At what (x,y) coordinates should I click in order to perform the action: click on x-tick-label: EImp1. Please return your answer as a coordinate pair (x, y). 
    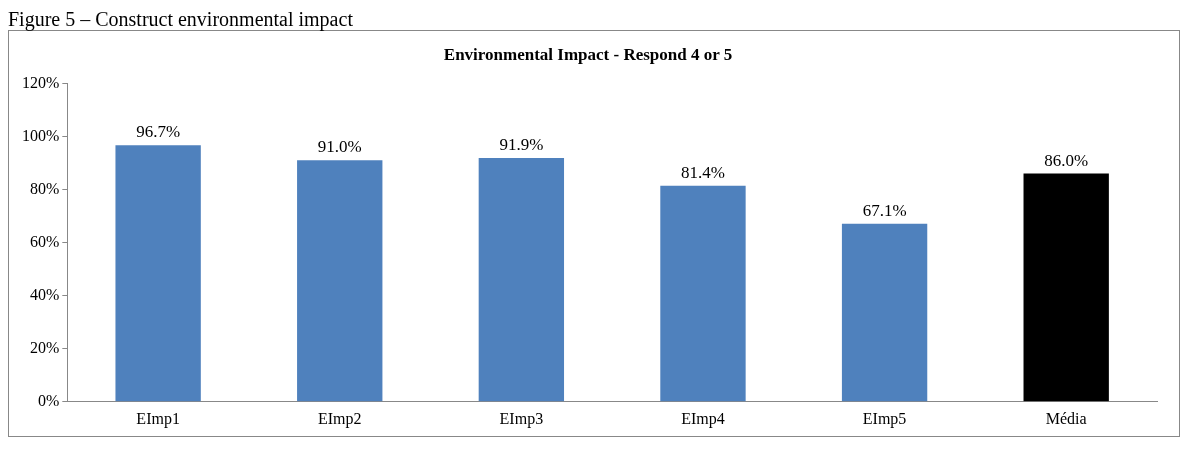
    Looking at the image, I should click on (158, 418).